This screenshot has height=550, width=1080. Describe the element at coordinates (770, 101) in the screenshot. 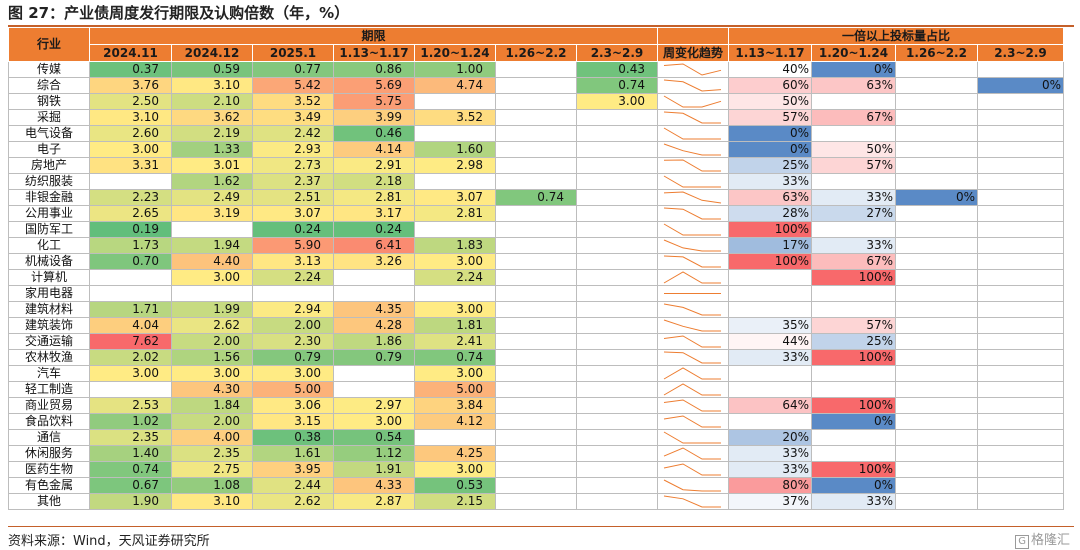

I see `ratio-cell: 50%` at that location.